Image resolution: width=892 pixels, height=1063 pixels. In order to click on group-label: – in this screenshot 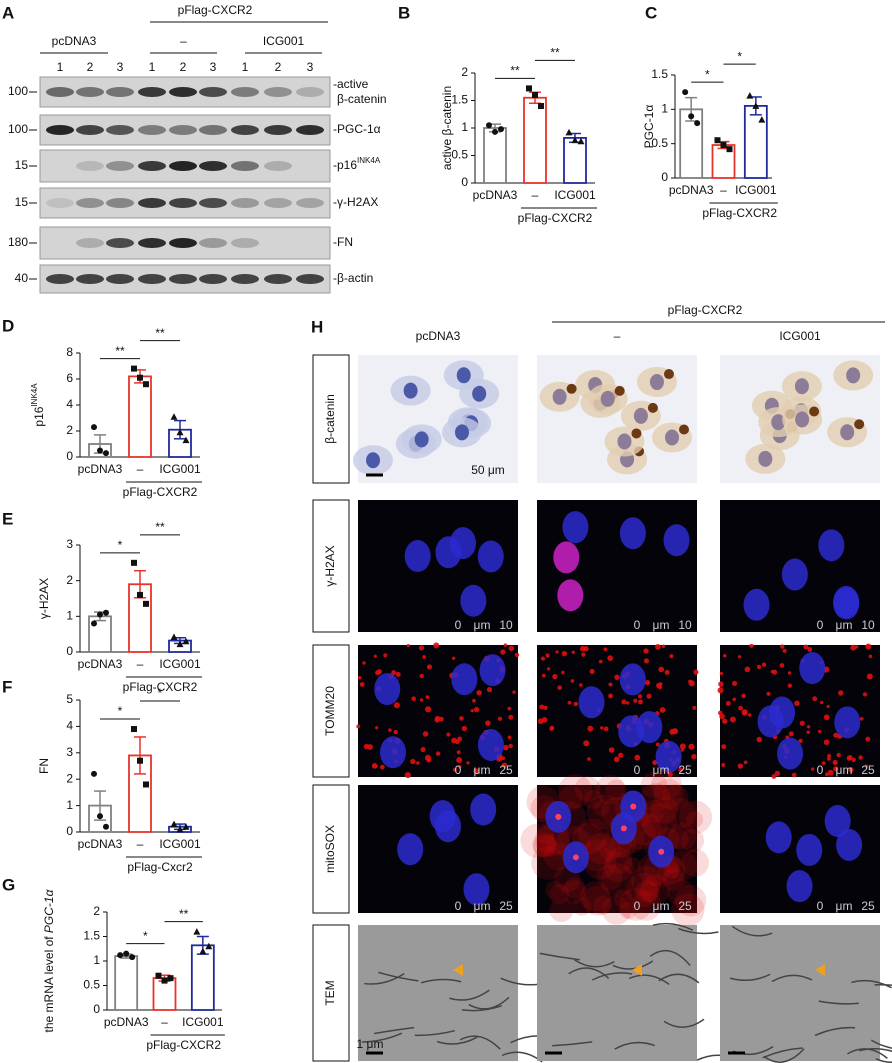, I will do `click(183, 41)`.